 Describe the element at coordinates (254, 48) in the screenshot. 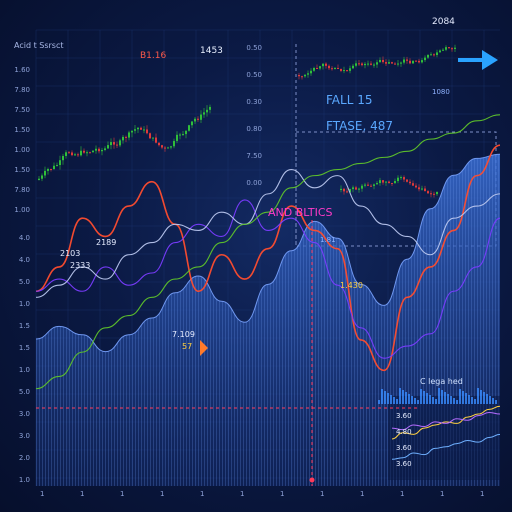

I see `y-tick-label: 0.50` at that location.